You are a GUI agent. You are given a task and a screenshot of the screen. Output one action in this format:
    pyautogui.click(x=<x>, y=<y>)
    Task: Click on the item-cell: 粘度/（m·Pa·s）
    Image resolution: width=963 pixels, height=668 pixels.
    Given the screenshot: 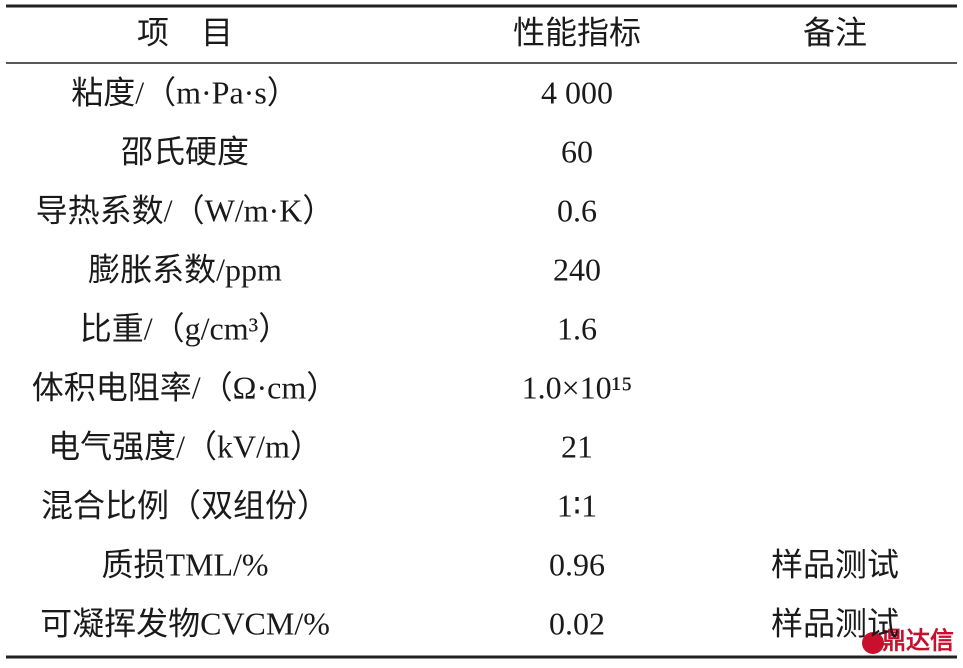 What is the action you would take?
    pyautogui.click(x=185, y=92)
    